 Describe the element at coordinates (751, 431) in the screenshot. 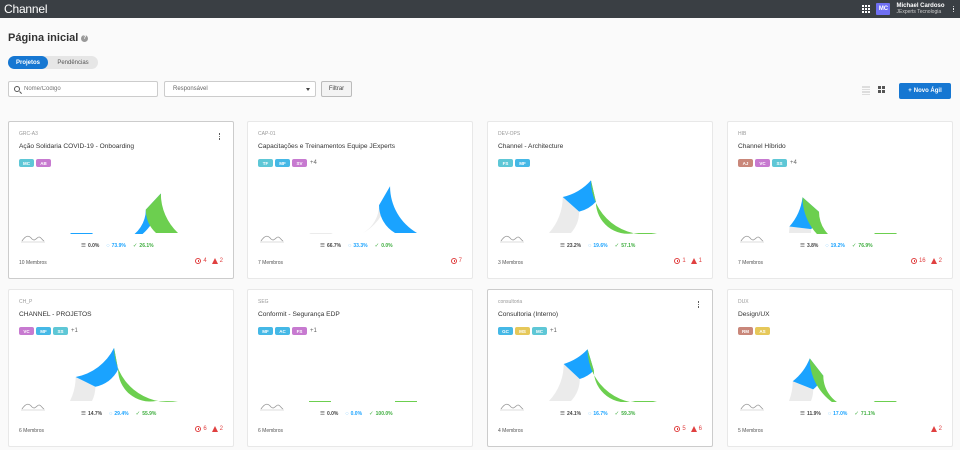

I see `members-count: 5 Membros` at that location.